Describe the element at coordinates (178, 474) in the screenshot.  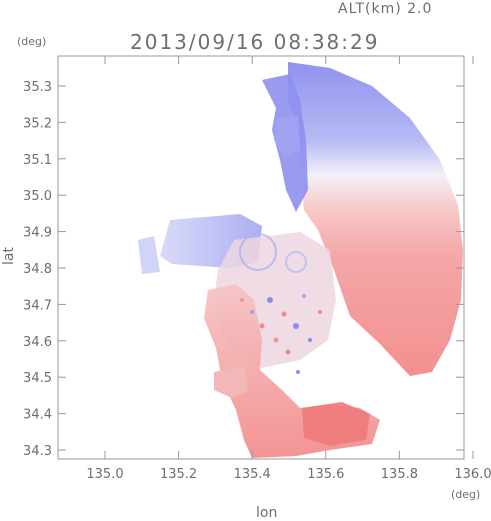
I see `x-tick-label: 135.2` at that location.